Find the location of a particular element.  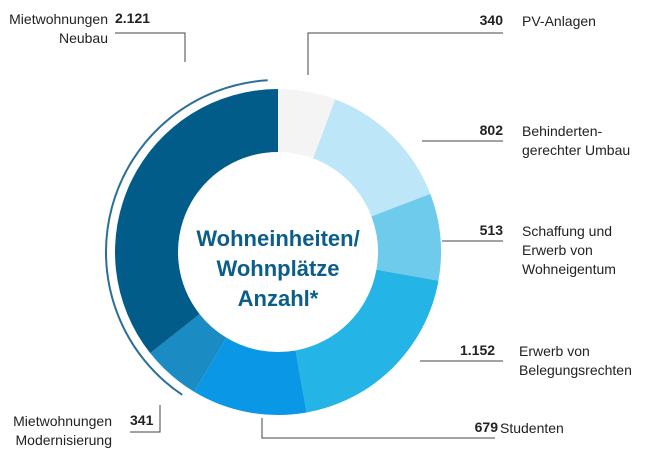

value-label: 341 is located at coordinates (142, 420).